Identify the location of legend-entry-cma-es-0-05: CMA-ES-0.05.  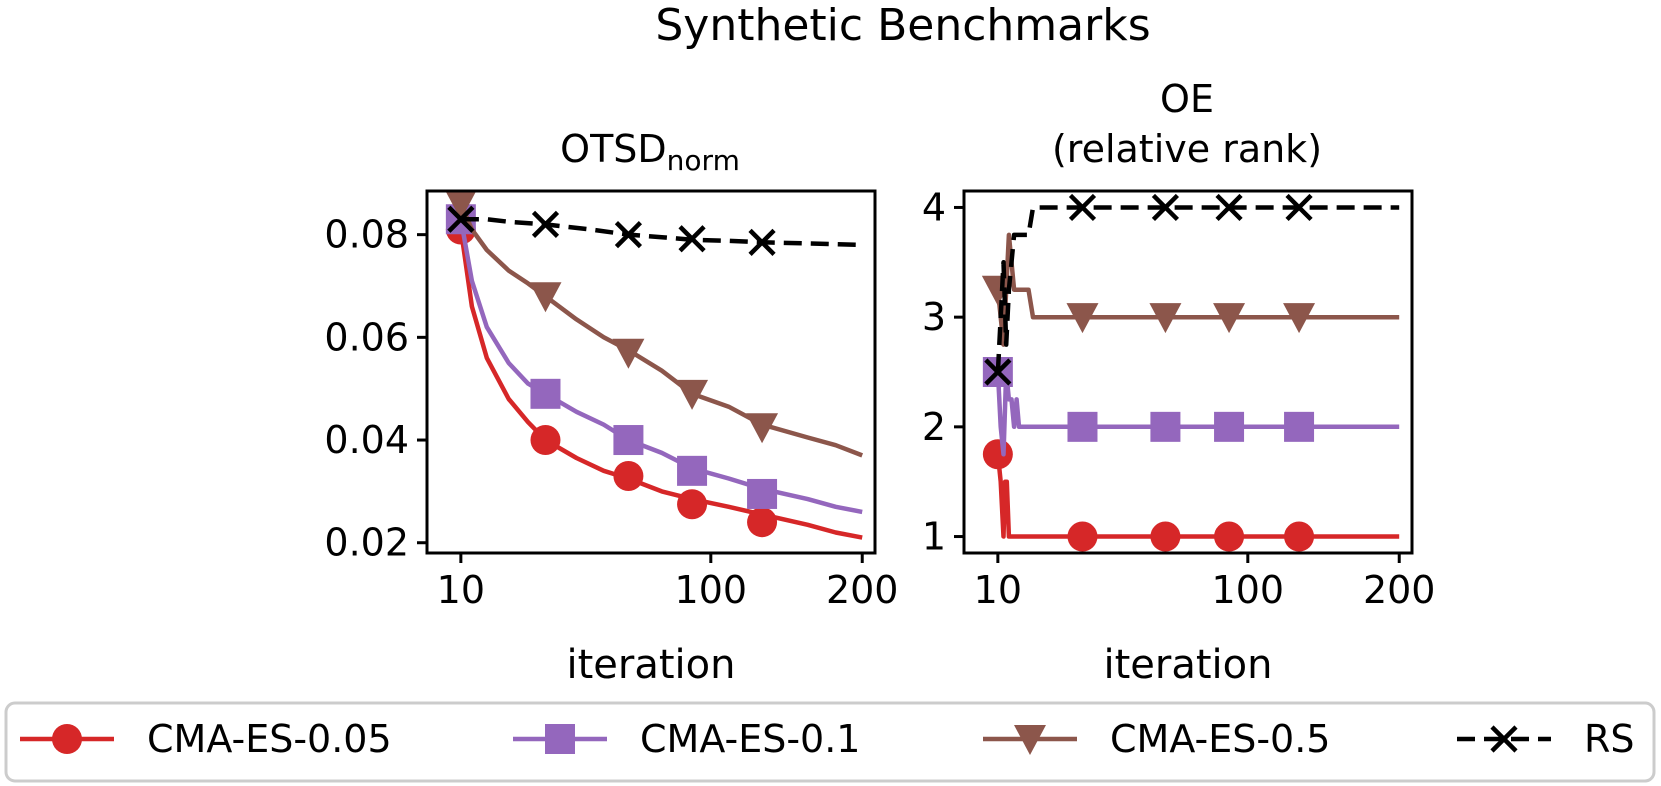
(206, 739).